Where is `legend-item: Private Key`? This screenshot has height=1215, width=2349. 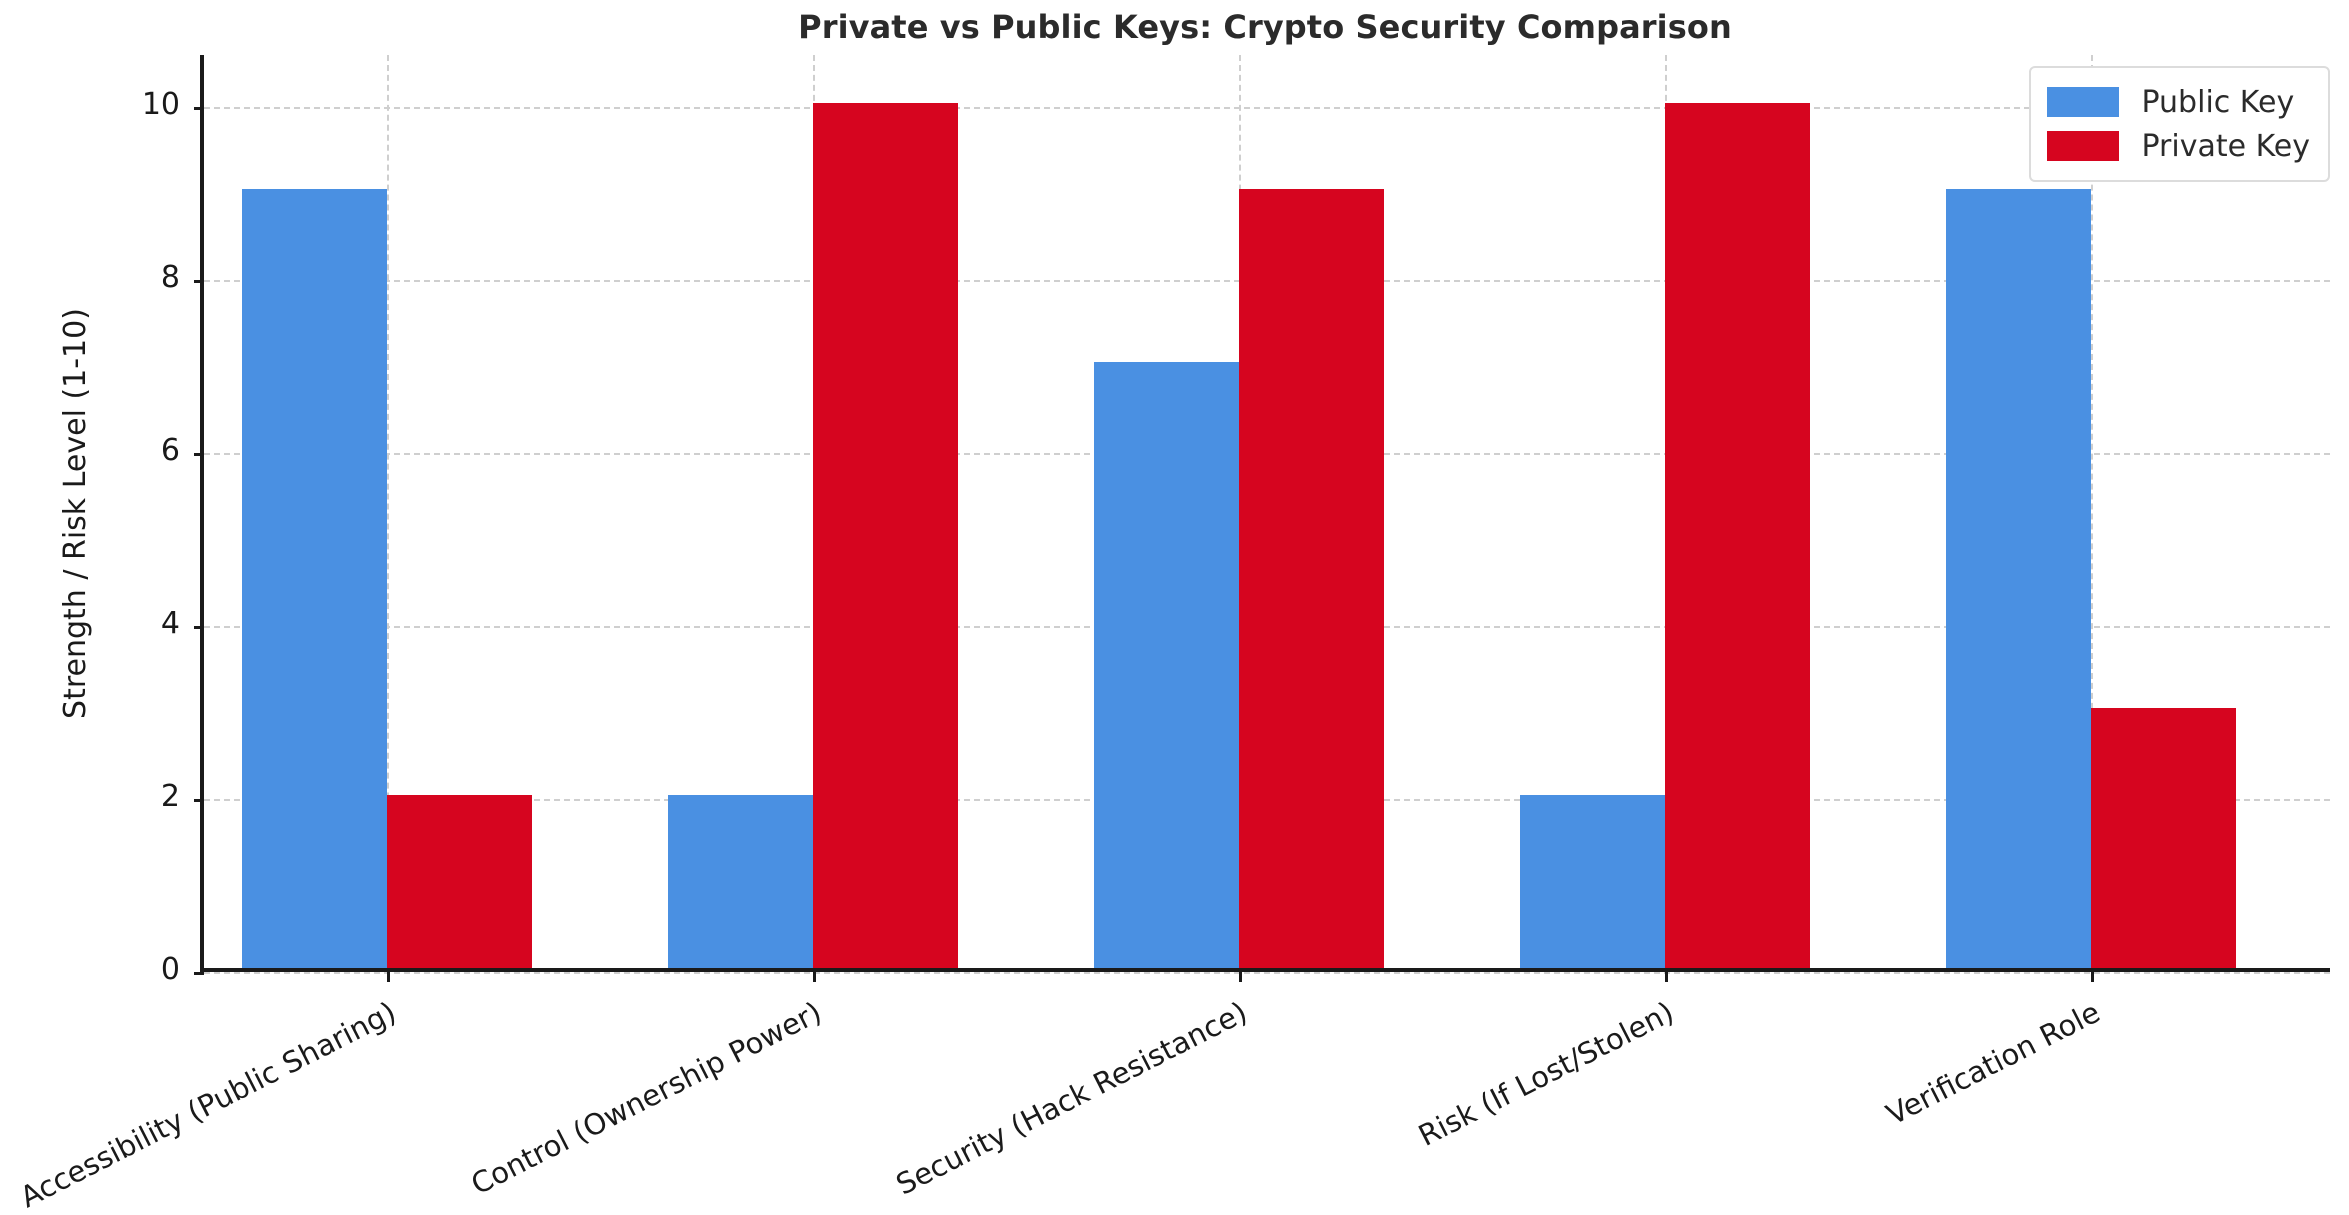
legend-item: Private Key is located at coordinates (2178, 146).